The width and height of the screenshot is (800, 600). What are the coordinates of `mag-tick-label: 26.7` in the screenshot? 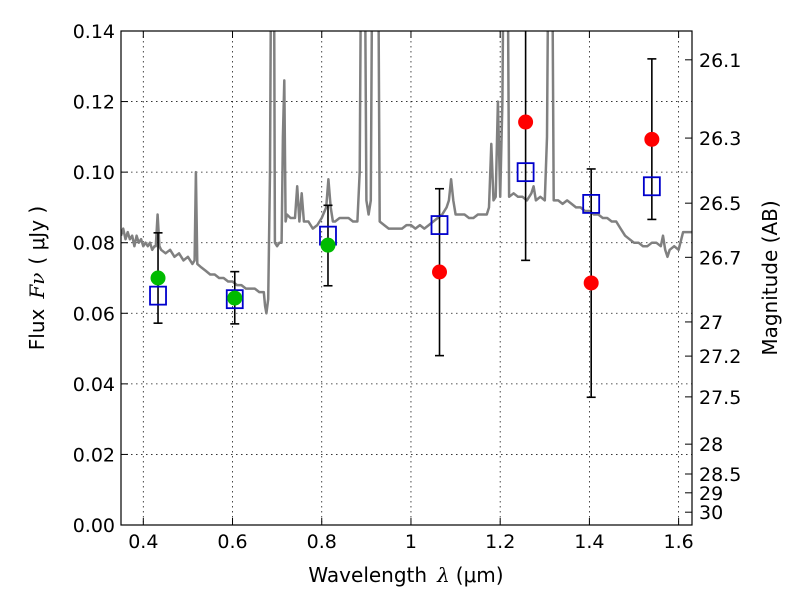 It's located at (720, 258).